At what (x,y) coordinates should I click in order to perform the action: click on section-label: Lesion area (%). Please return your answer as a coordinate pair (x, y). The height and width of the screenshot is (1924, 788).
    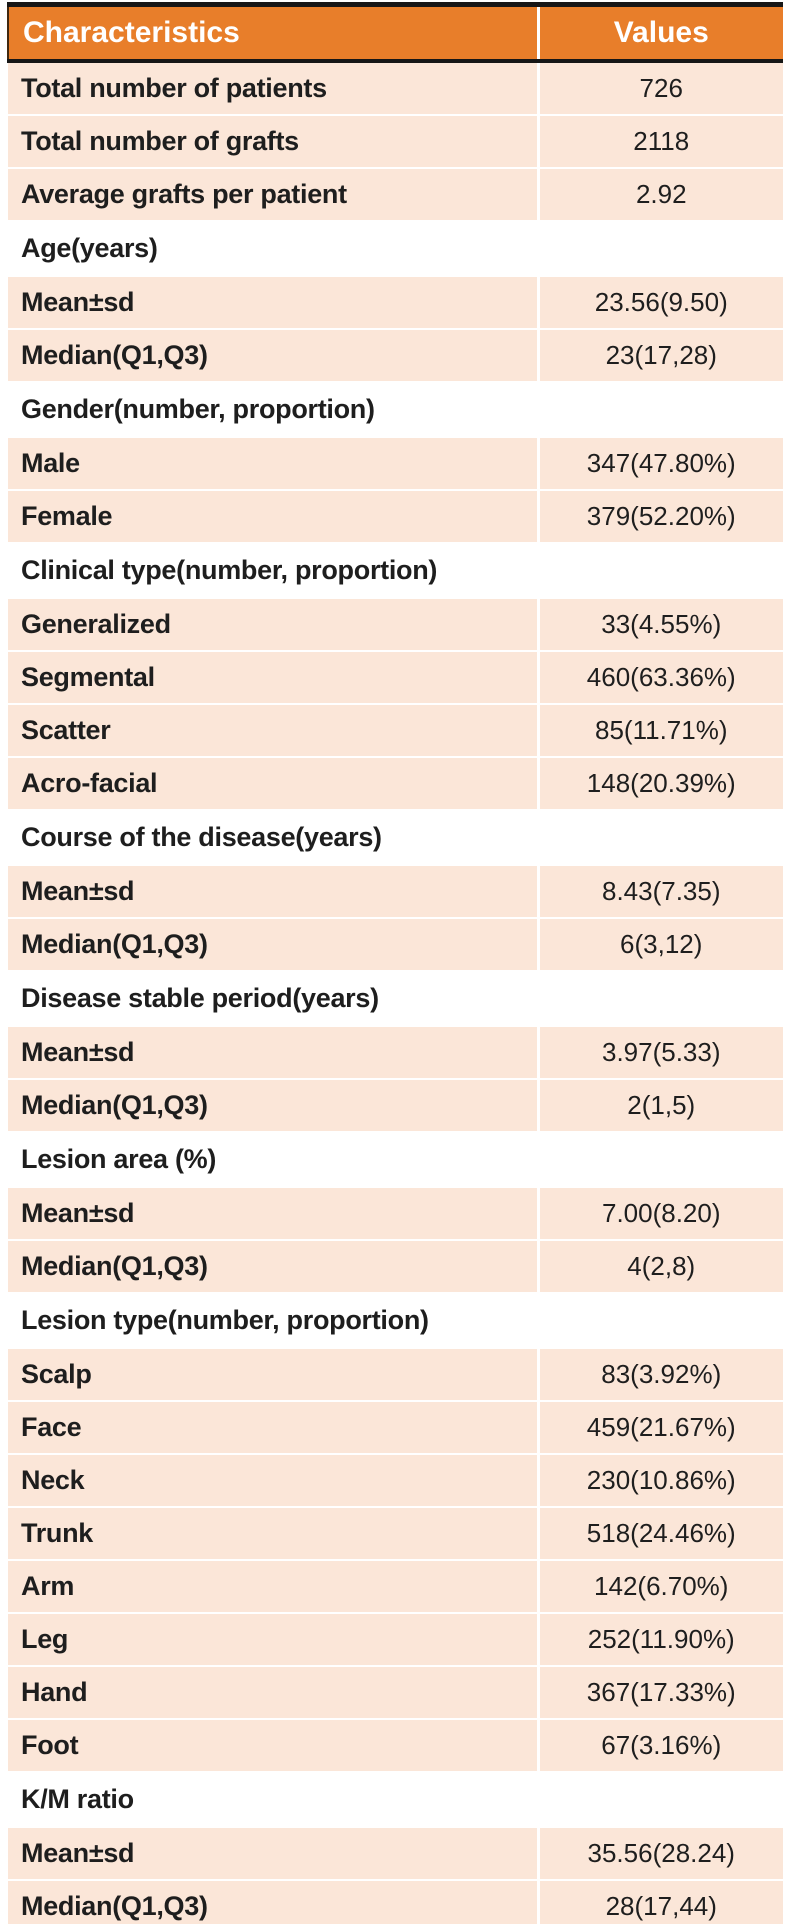
    Looking at the image, I should click on (395, 1160).